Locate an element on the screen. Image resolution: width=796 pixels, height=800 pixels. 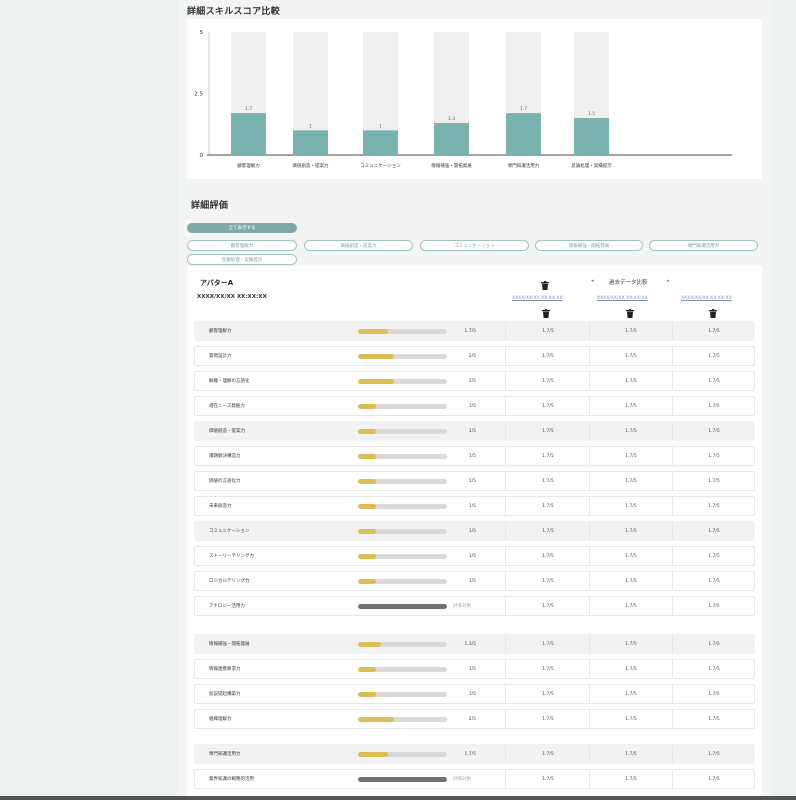
filter-chip: 情報補強・開拓発展 is located at coordinates (589, 245).